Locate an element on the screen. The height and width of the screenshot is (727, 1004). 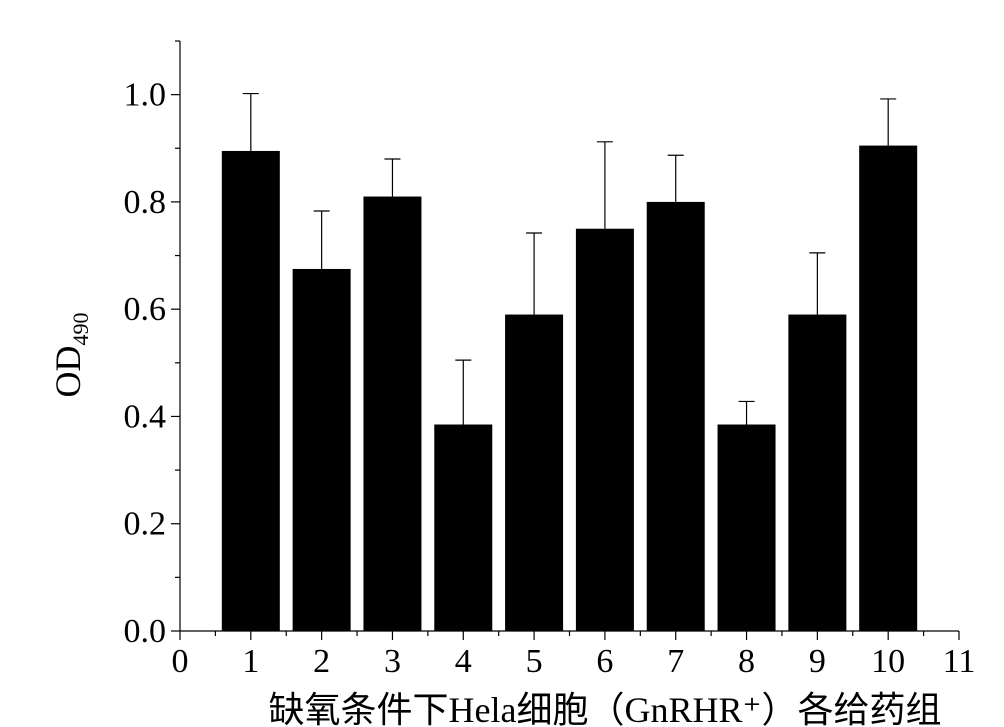
x-tick-label: 5 is located at coordinates (534, 661).